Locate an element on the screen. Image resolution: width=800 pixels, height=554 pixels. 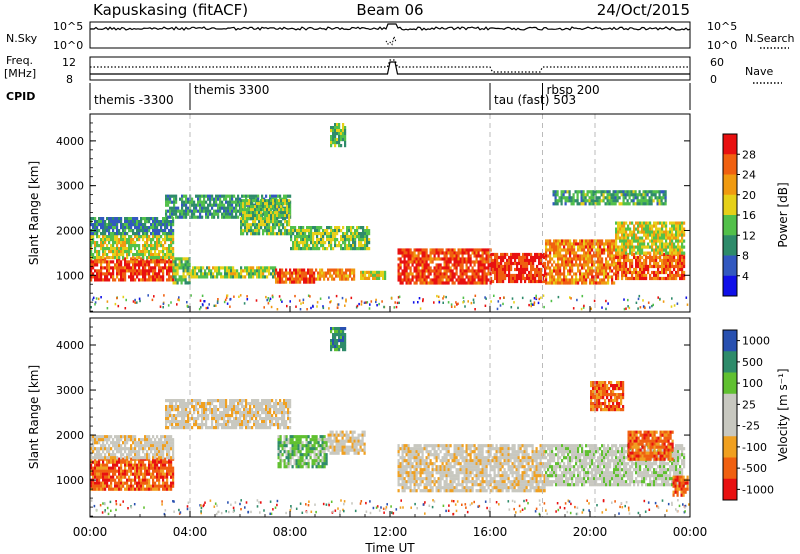
cpid-segment-label: rbsp 200 is located at coordinates (573, 90).